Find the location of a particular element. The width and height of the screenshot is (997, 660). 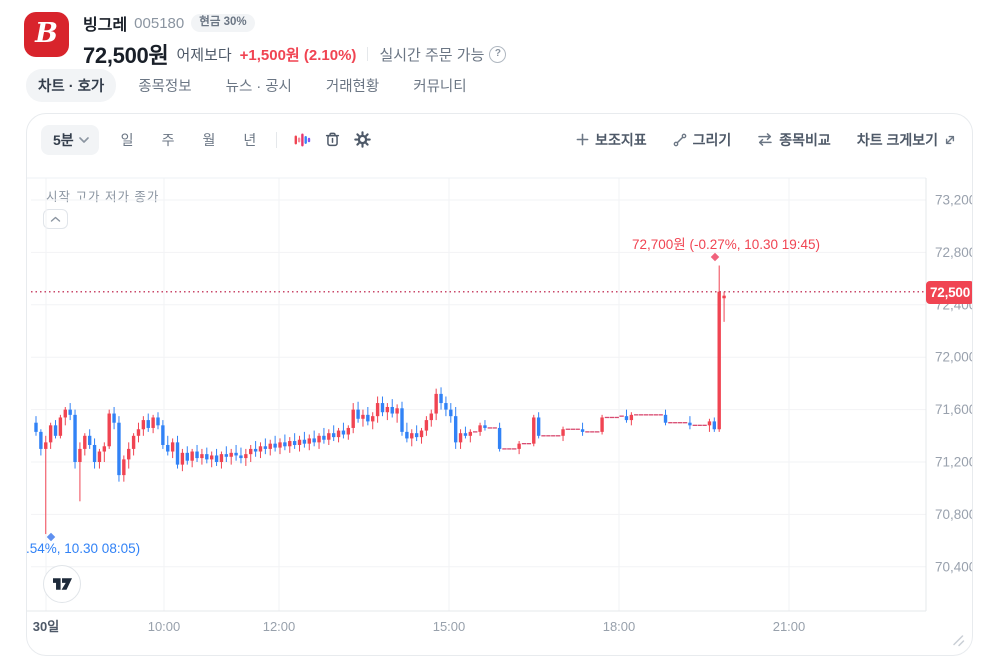

y-axis-label: 71,600 is located at coordinates (953, 409).